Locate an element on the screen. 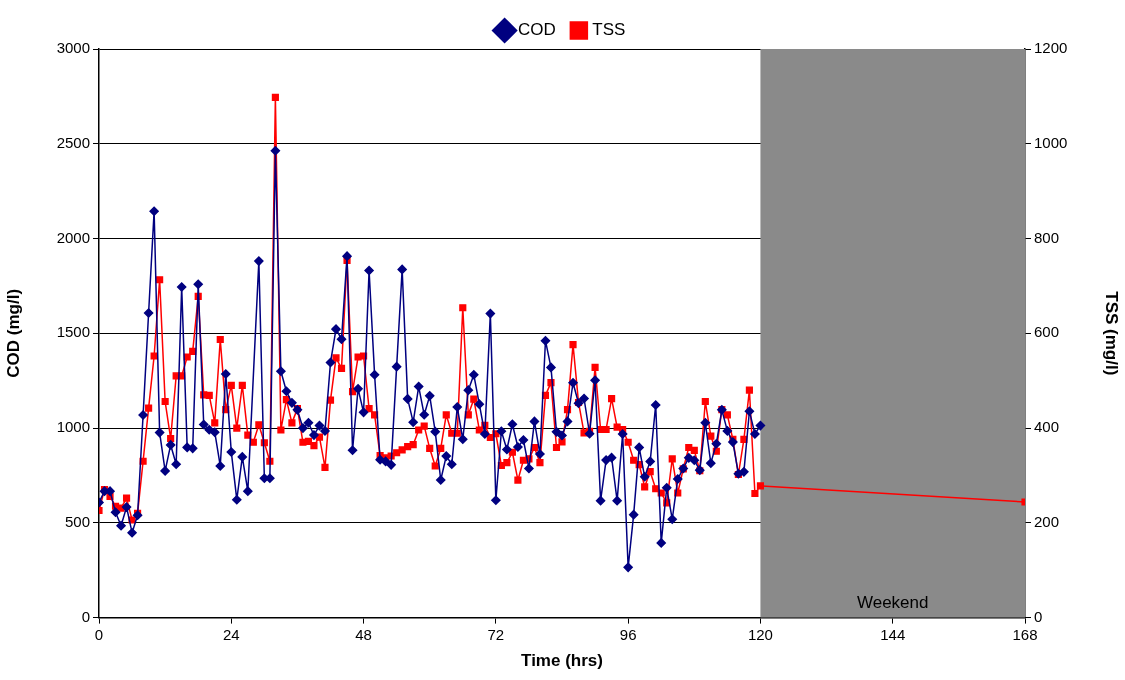 The image size is (1125, 680). y2-tick-label: 1000 is located at coordinates (1051, 142).